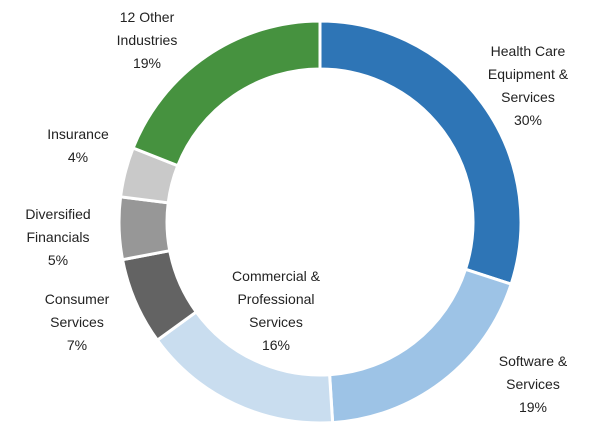 This screenshot has width=601, height=423. What do you see at coordinates (528, 120) in the screenshot?
I see `value-label: 30%` at bounding box center [528, 120].